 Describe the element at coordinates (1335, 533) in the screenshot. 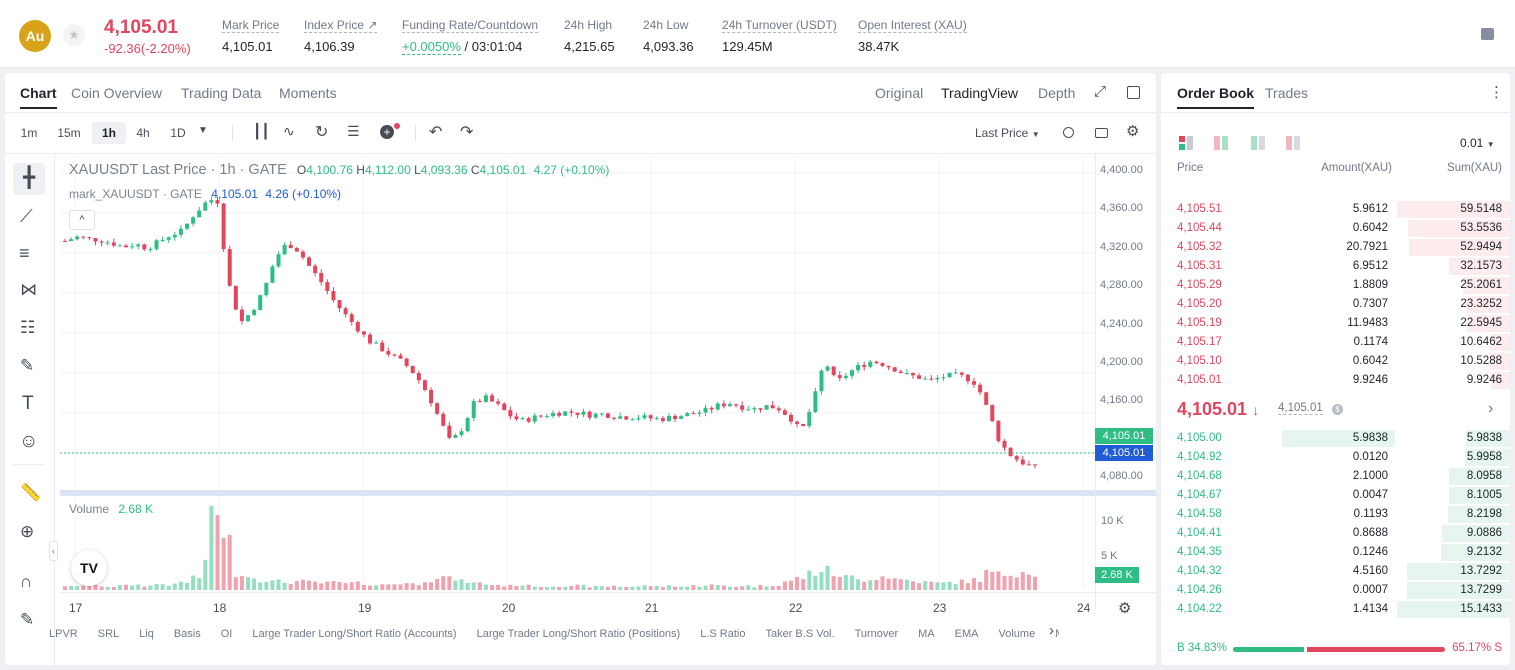

I see `order-book-row: 4,104.41 0.8688 9.0886` at that location.